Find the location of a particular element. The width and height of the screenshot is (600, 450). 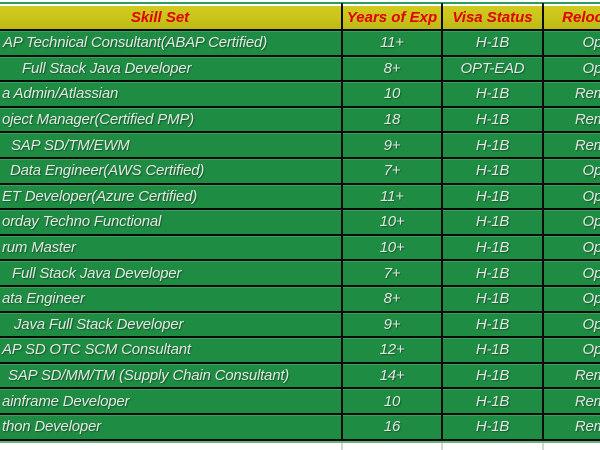

table-row: AP SD OTC SCM Consultant 12+ H-1B Open is located at coordinates (300, 351).